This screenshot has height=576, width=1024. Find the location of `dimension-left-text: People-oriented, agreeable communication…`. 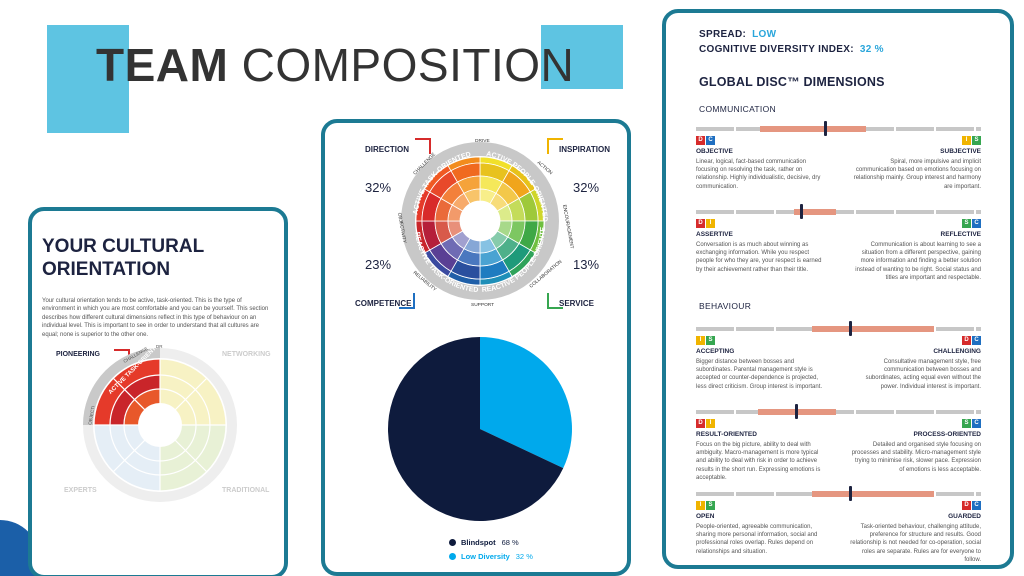

dimension-left-text: People-oriented, agreeable communication… is located at coordinates (757, 539).